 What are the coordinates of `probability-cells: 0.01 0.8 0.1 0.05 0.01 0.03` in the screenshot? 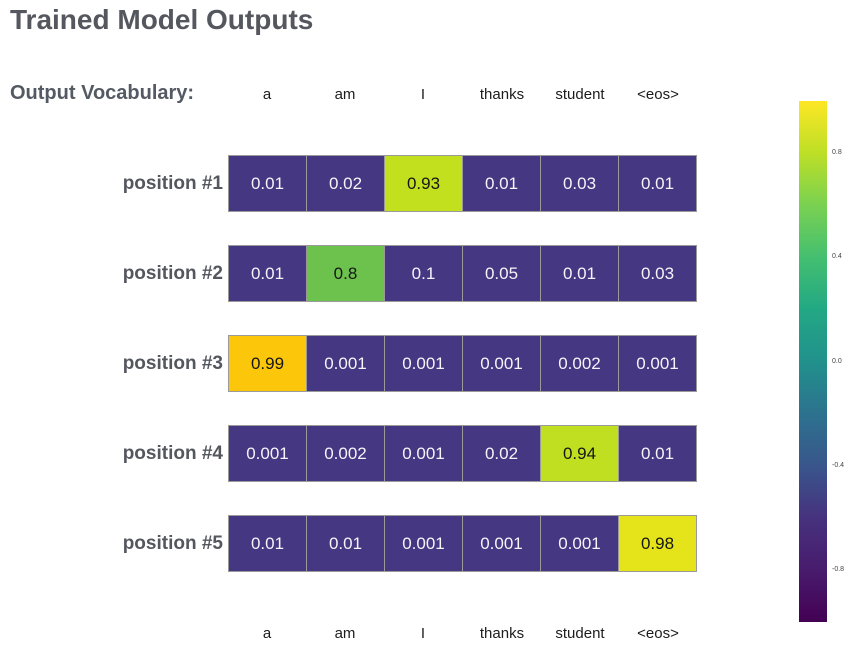 It's located at (462, 273).